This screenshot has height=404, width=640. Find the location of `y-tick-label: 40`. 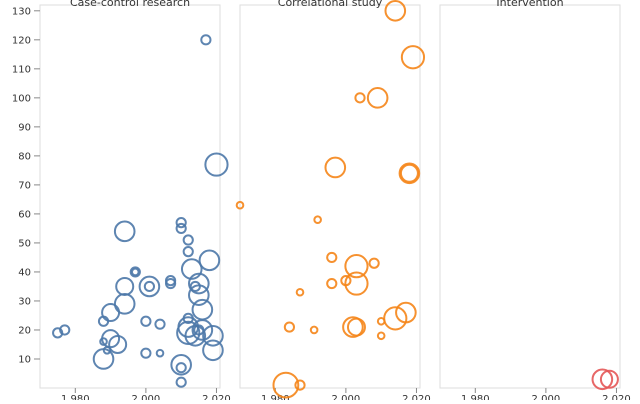

y-tick-label: 40 is located at coordinates (24, 272).